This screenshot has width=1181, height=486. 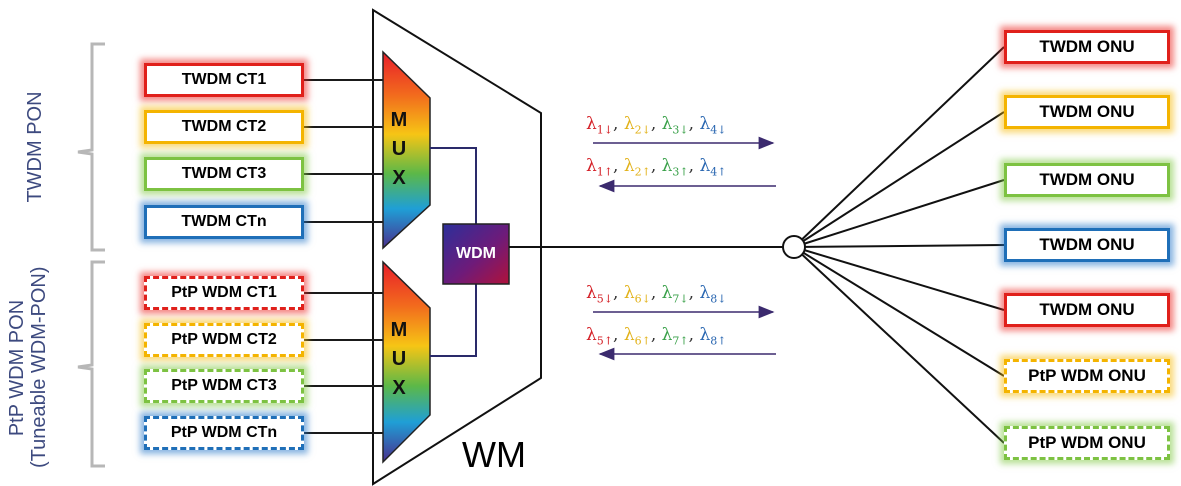 I want to click on wavelength-7-down: λ7↓, so click(x=675, y=294).